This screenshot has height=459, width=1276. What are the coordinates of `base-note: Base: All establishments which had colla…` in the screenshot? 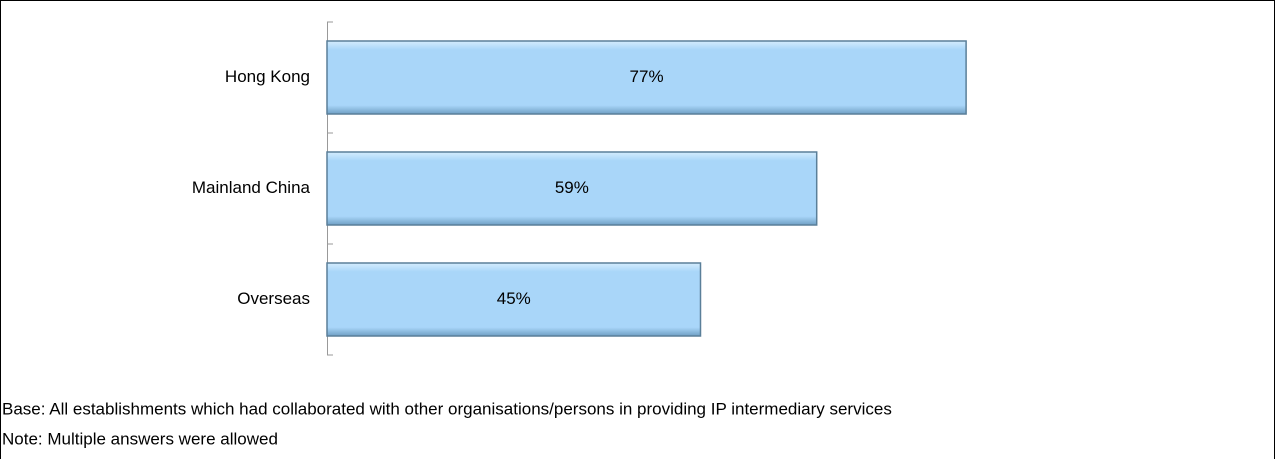 It's located at (447, 408).